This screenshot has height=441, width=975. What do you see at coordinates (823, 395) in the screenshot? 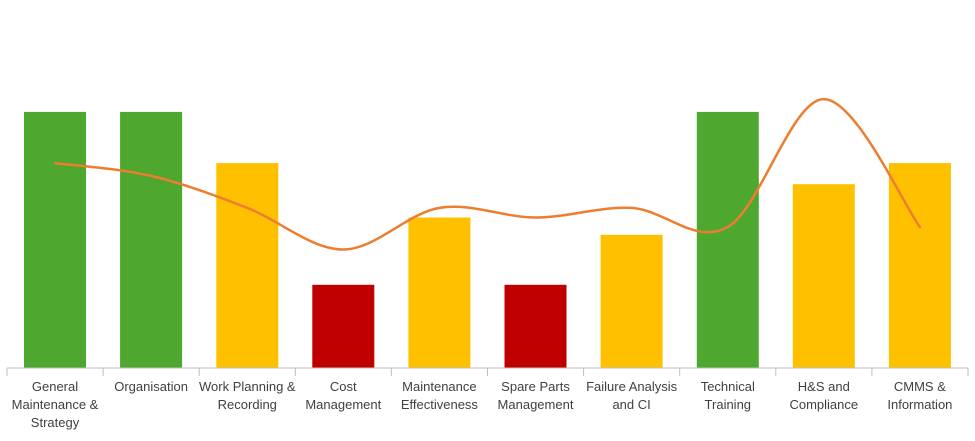
I see `x-tick-label: H&S and Compliance` at bounding box center [823, 395].